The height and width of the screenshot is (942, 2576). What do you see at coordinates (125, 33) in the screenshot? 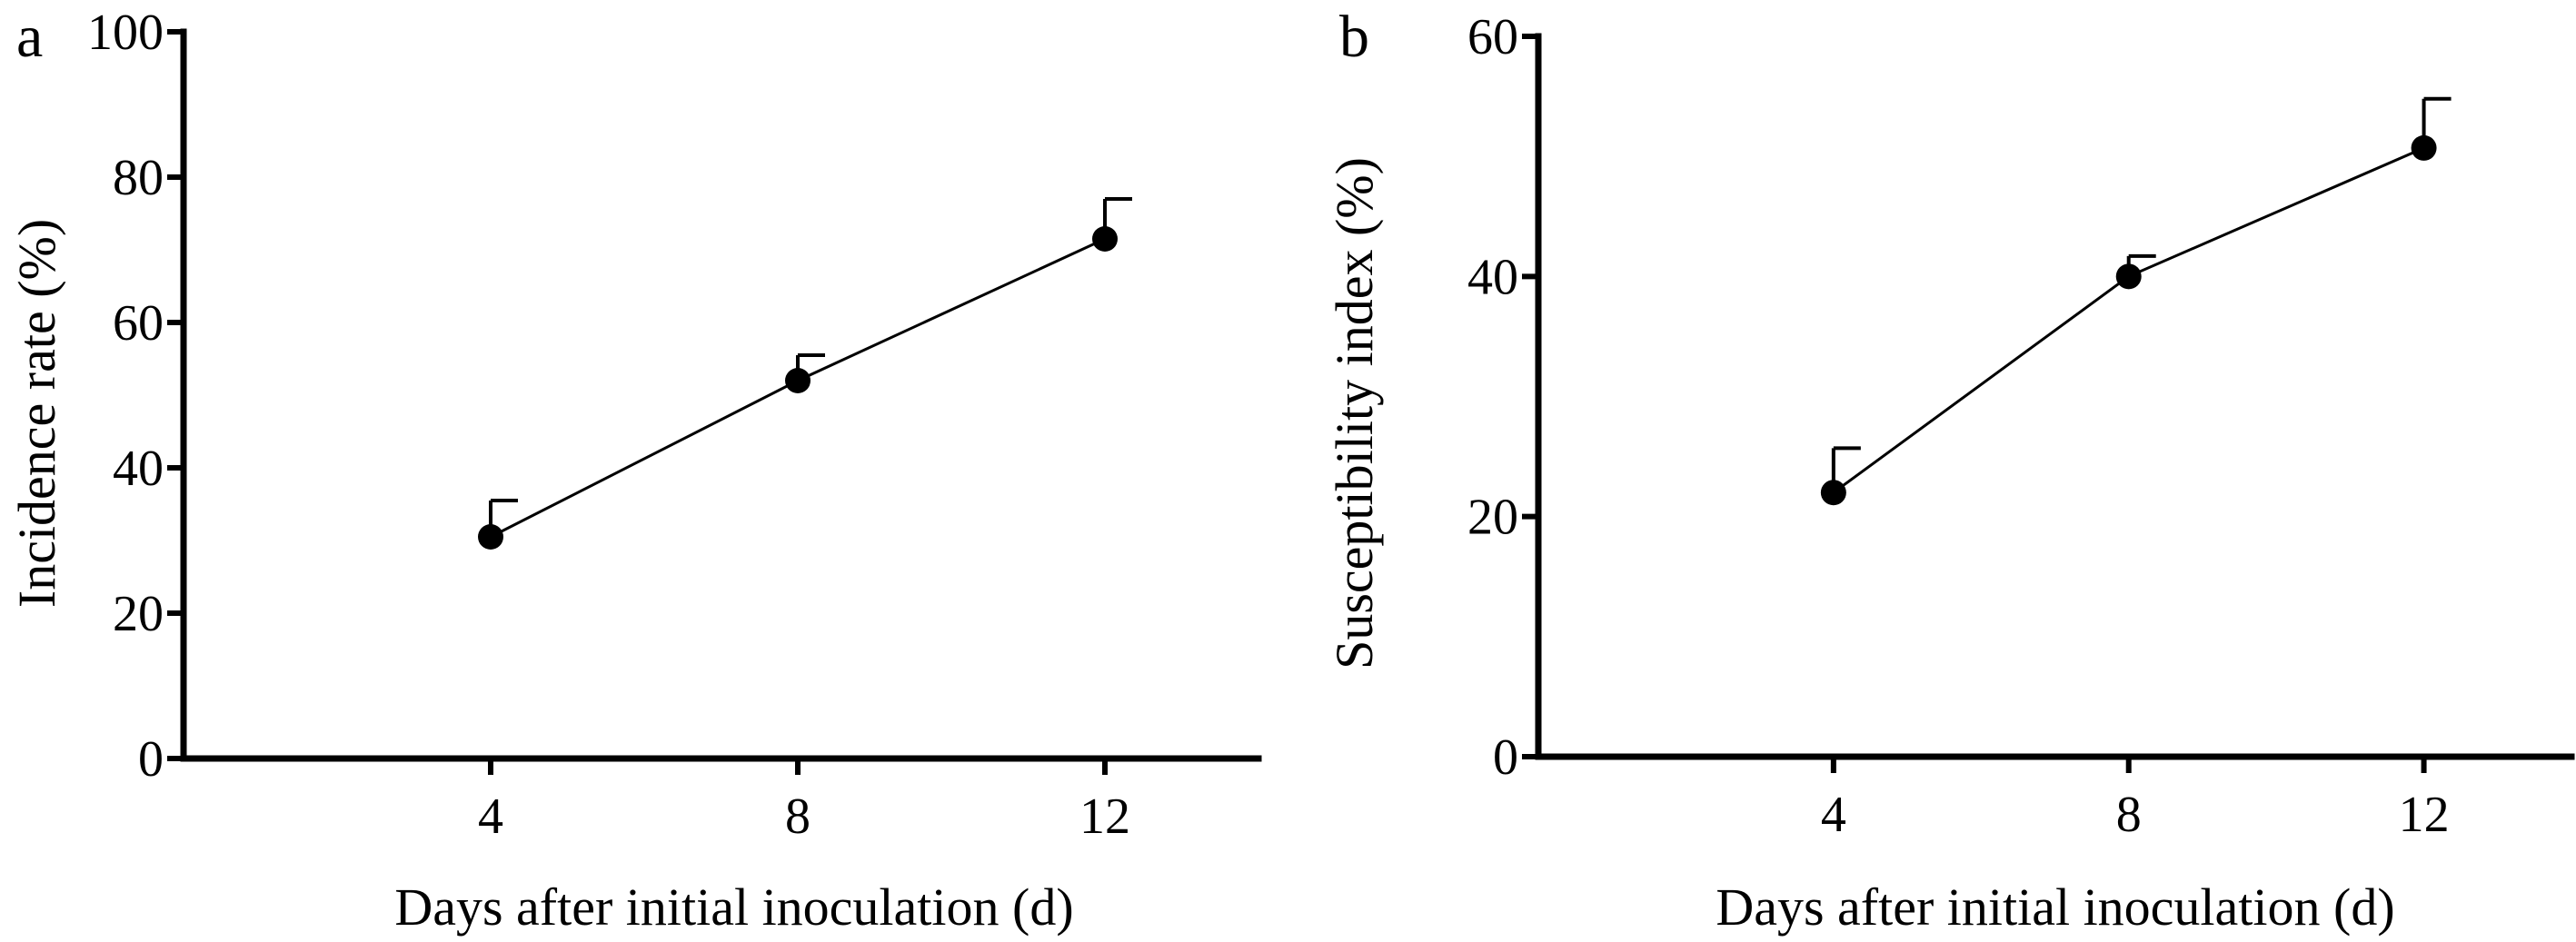
I see `y-tick-label-a: 100` at bounding box center [125, 33].